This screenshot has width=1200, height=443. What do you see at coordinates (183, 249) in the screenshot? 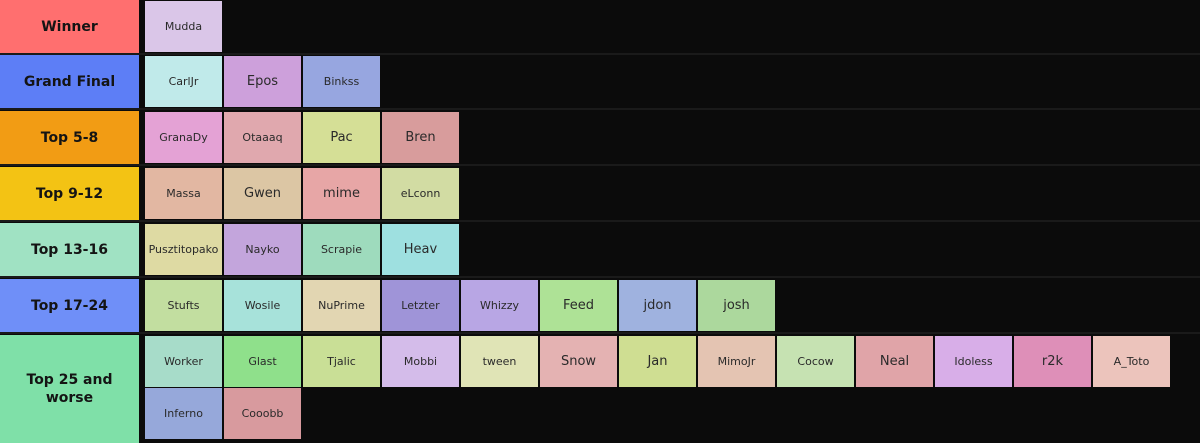
I see `tier-item: Pusztitopako` at bounding box center [183, 249].